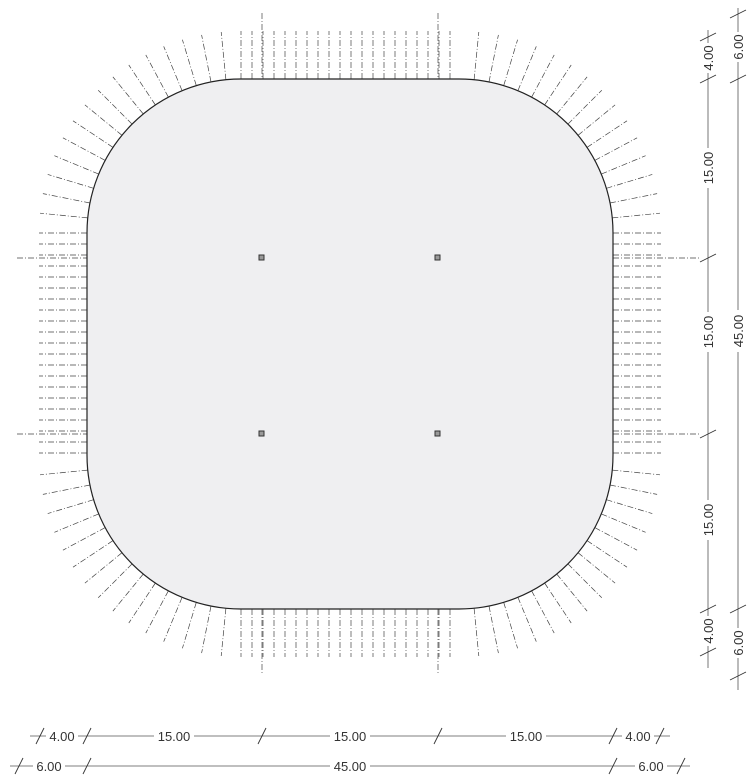  I want to click on dim-bottom-outer-2: 45.00, so click(350, 766).